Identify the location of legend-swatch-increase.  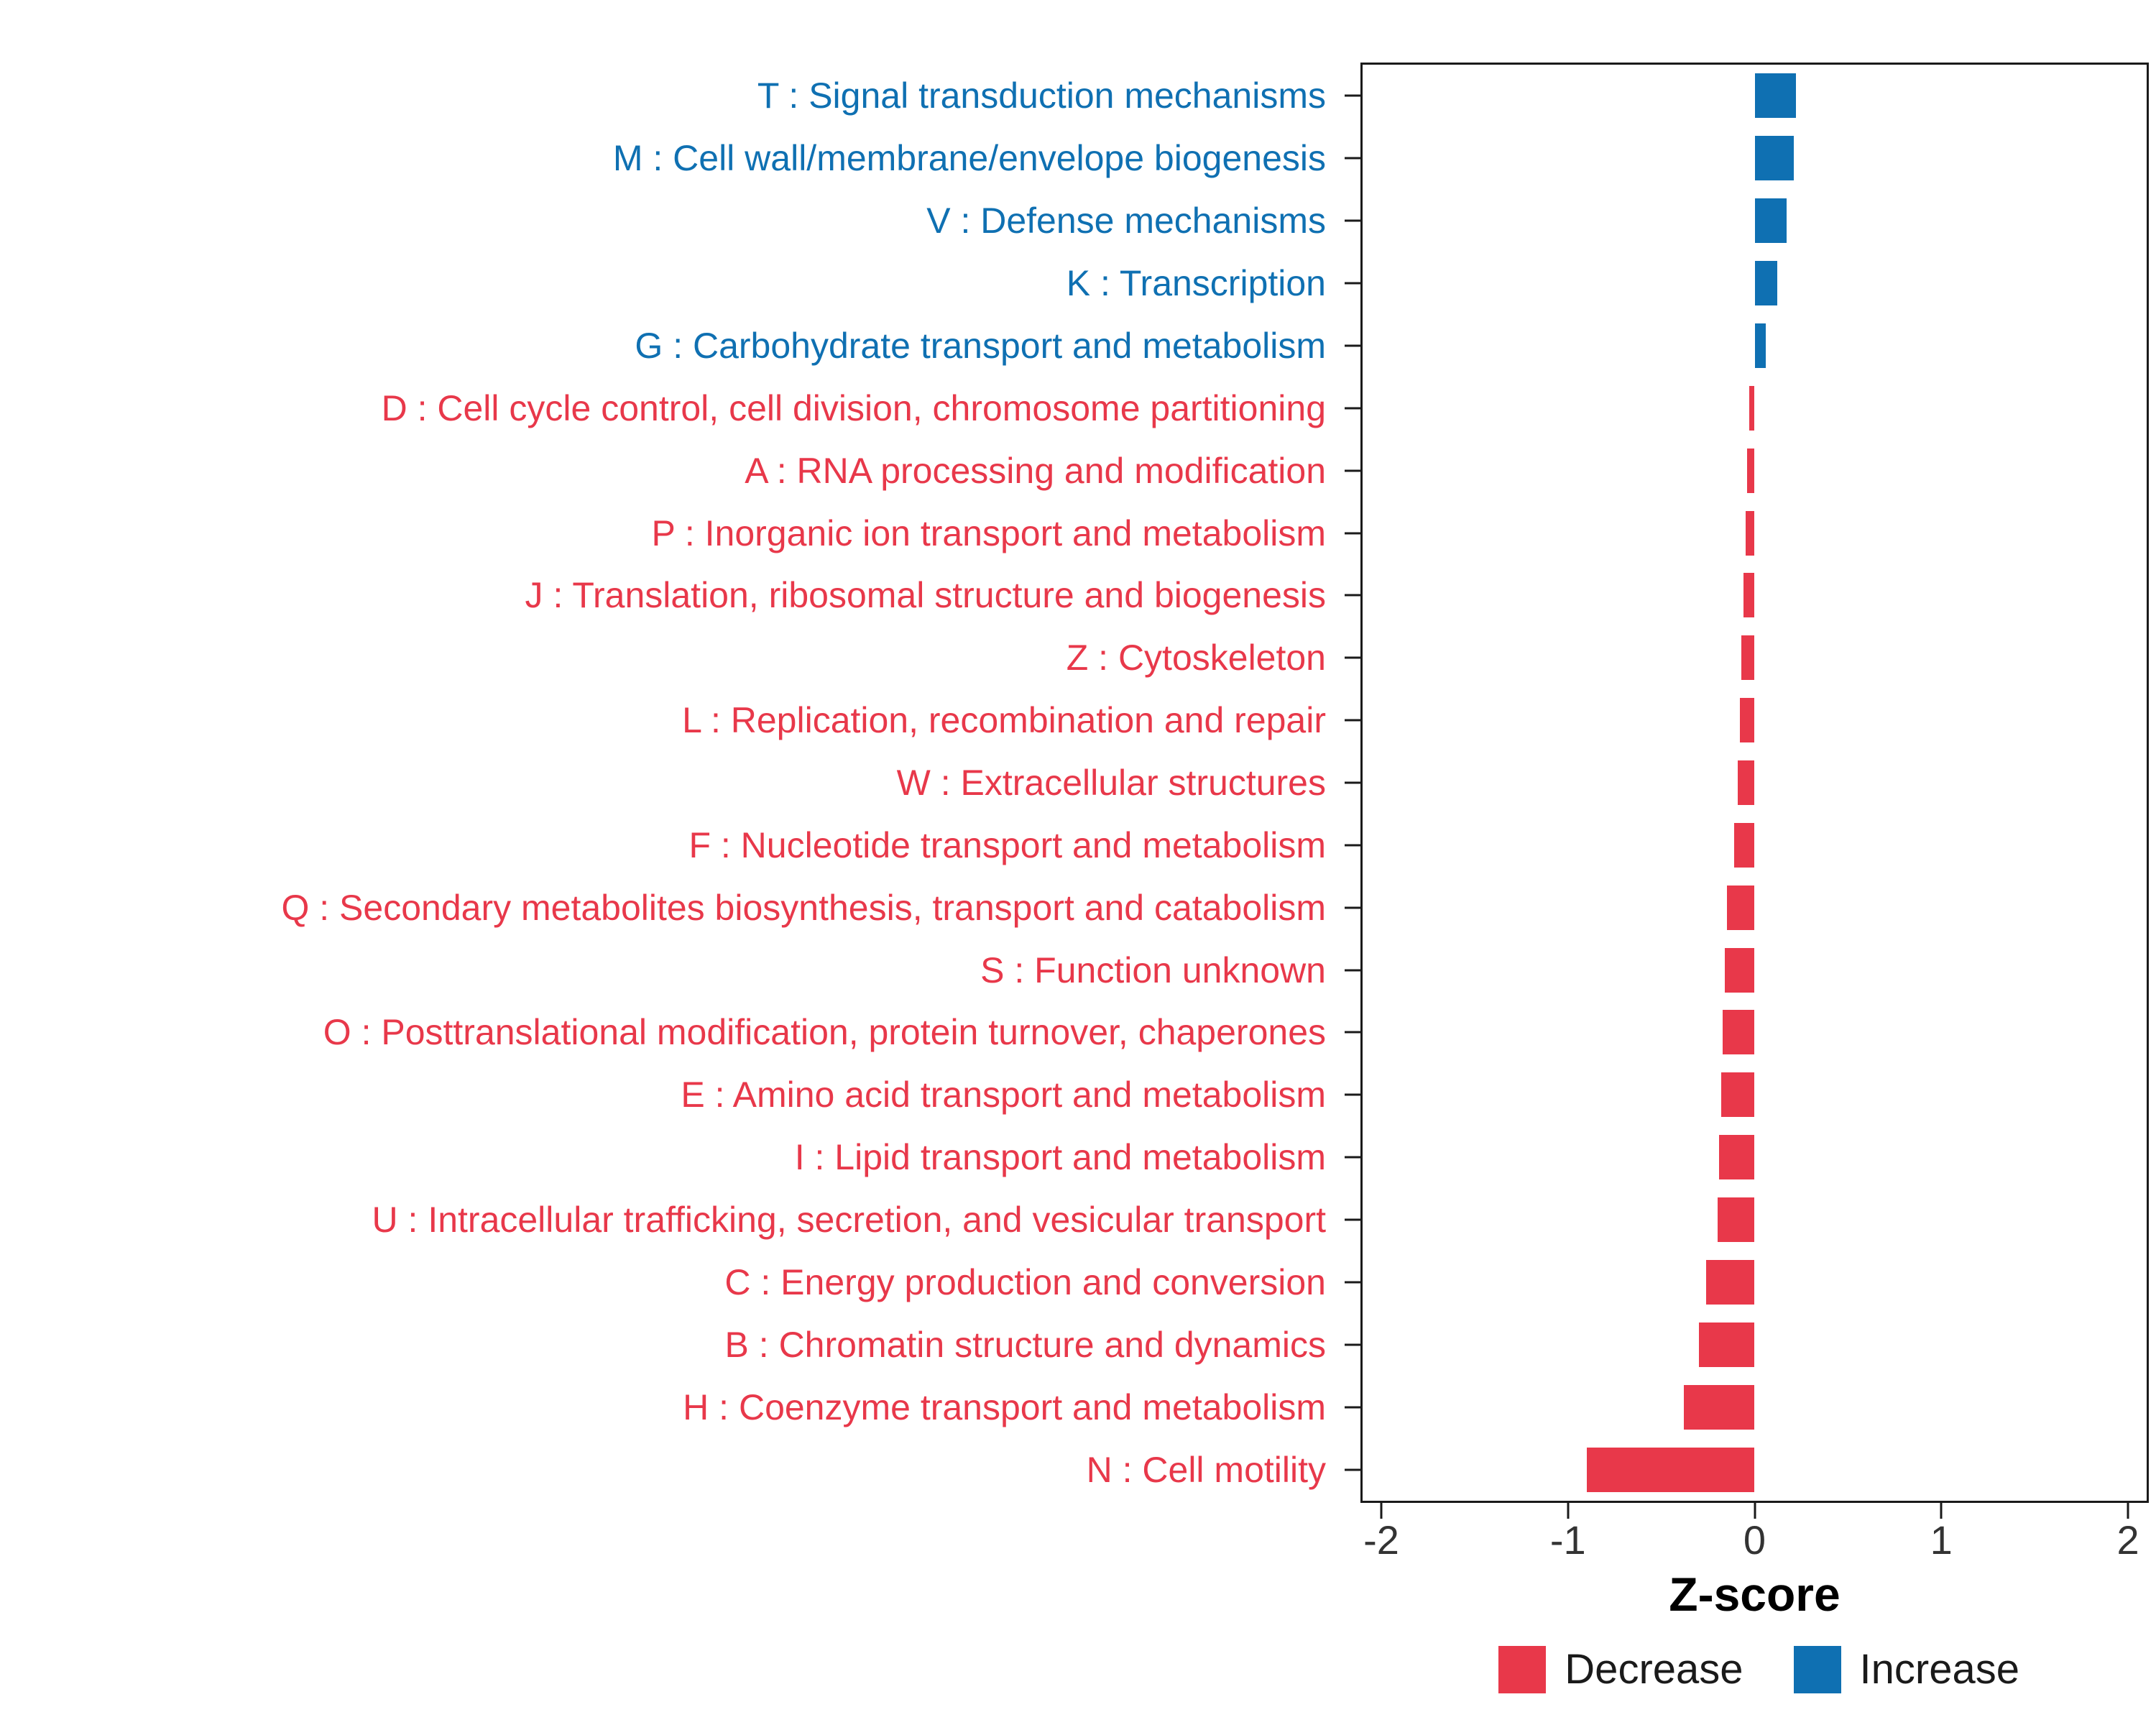
(1817, 1669).